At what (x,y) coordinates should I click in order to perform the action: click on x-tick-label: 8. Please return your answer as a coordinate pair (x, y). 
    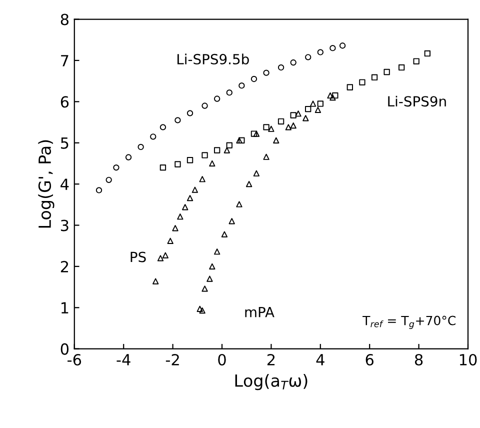
    Looking at the image, I should click on (418, 360).